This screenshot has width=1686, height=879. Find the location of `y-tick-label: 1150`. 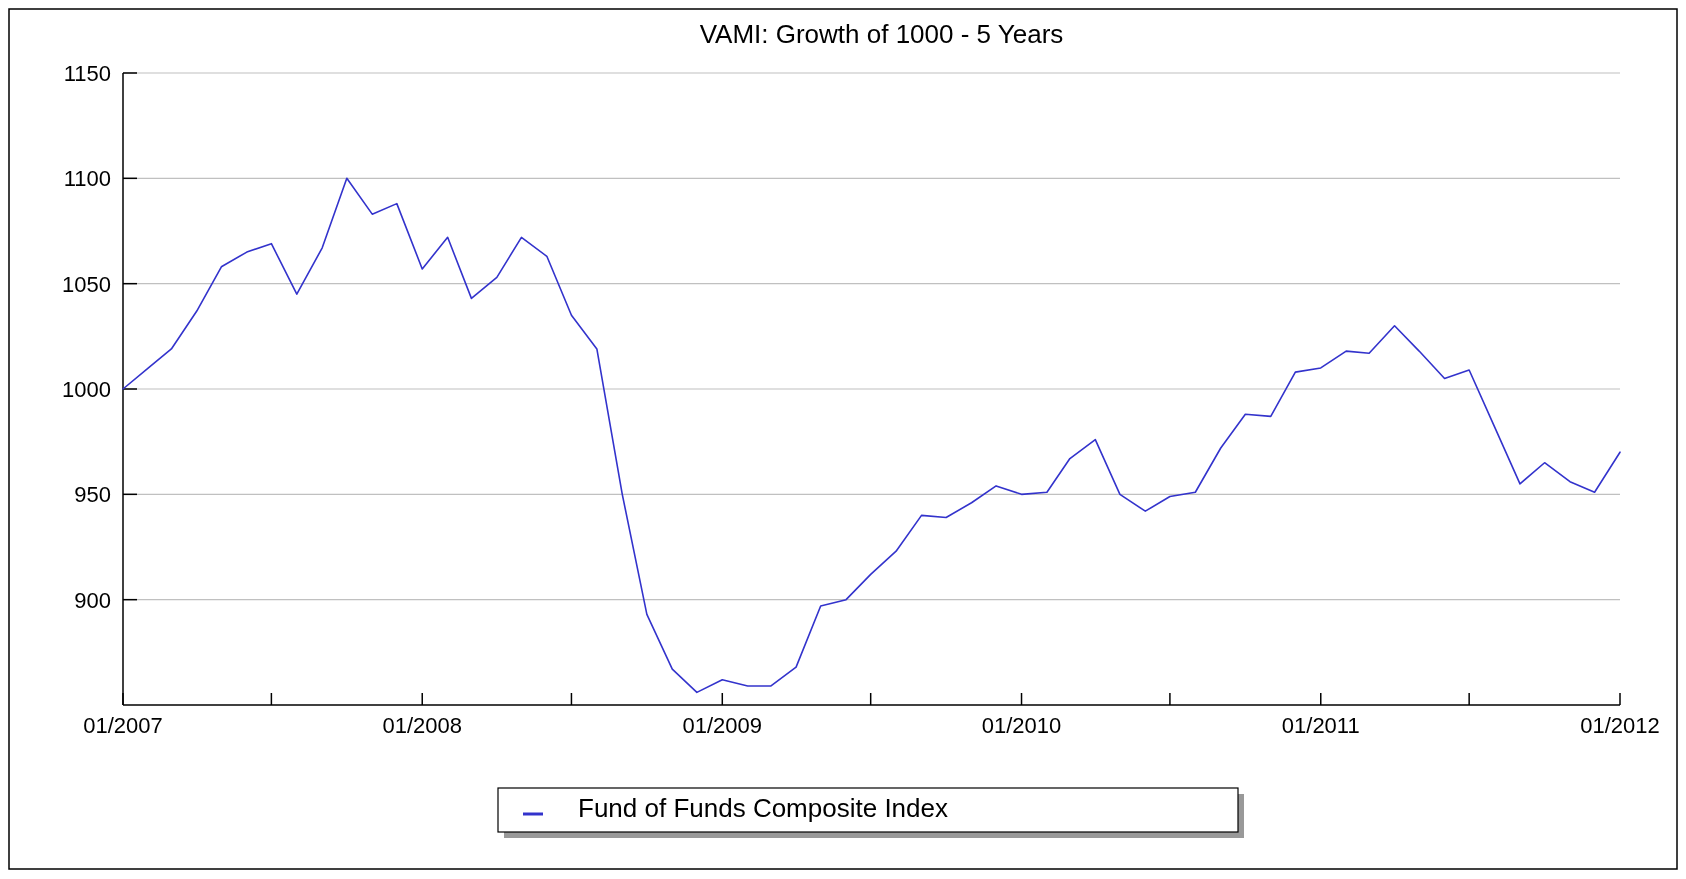

y-tick-label: 1150 is located at coordinates (87, 73).